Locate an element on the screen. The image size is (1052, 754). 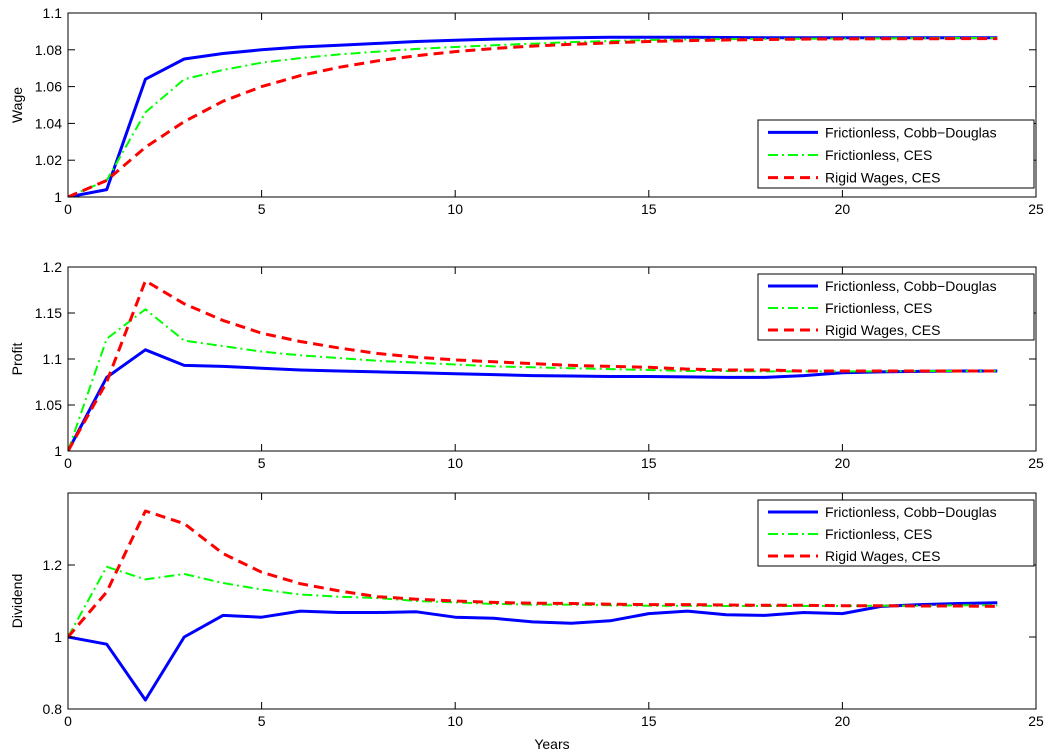
y-axis-label: Wage is located at coordinates (17, 105).